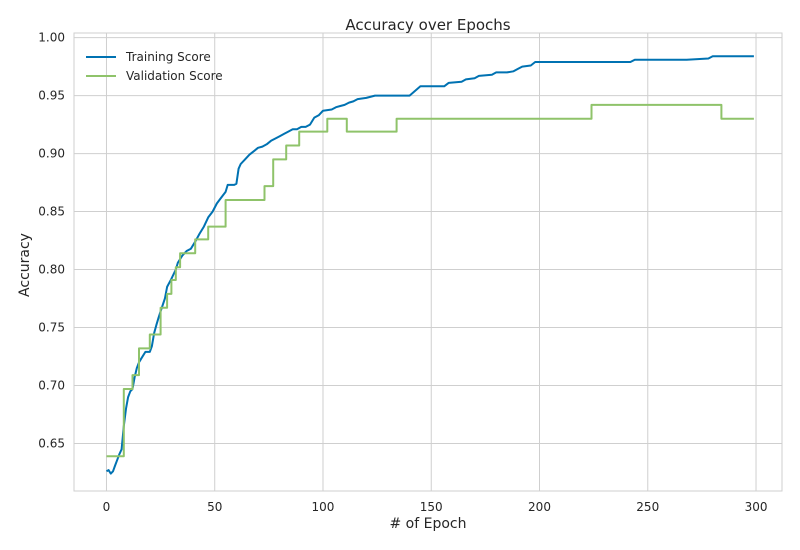 Image resolution: width=800 pixels, height=550 pixels. What do you see at coordinates (431, 507) in the screenshot?
I see `x-tick-label: 150` at bounding box center [431, 507].